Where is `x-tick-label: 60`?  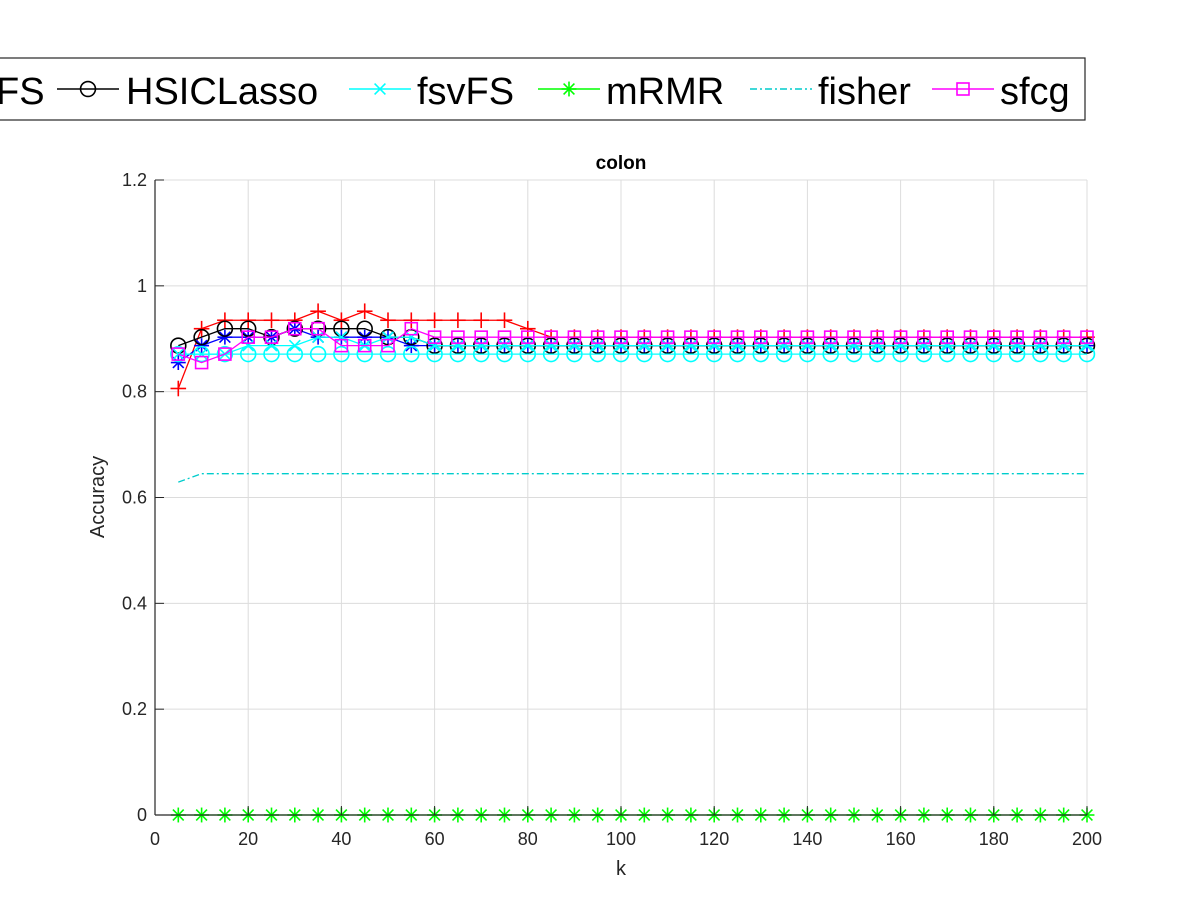
x-tick-label: 60 is located at coordinates (435, 839).